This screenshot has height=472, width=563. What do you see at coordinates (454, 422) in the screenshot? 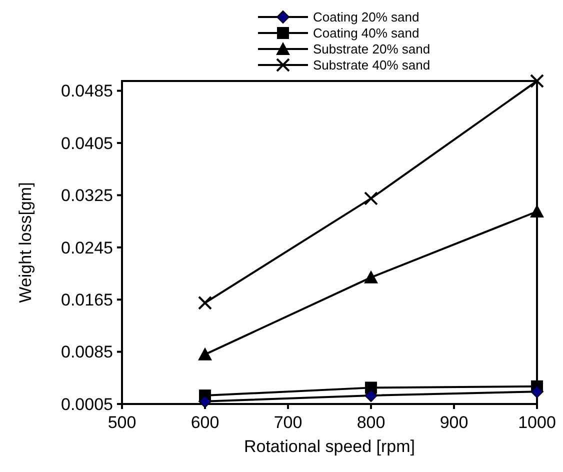
I see `x-tick-label: 900` at bounding box center [454, 422].